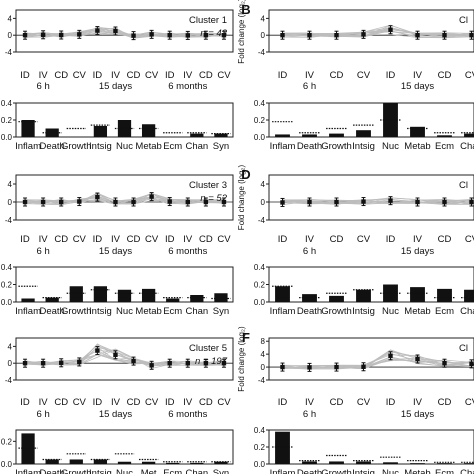 This screenshot has height=474, width=474. I want to click on cluster-n-label: n = 52, so click(213, 198).